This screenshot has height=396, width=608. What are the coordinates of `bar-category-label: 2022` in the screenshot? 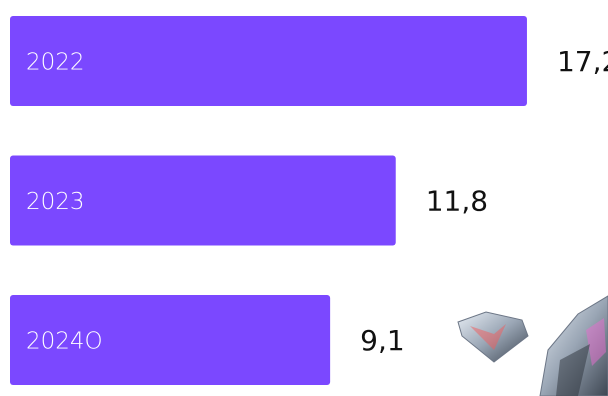 It's located at (55, 63).